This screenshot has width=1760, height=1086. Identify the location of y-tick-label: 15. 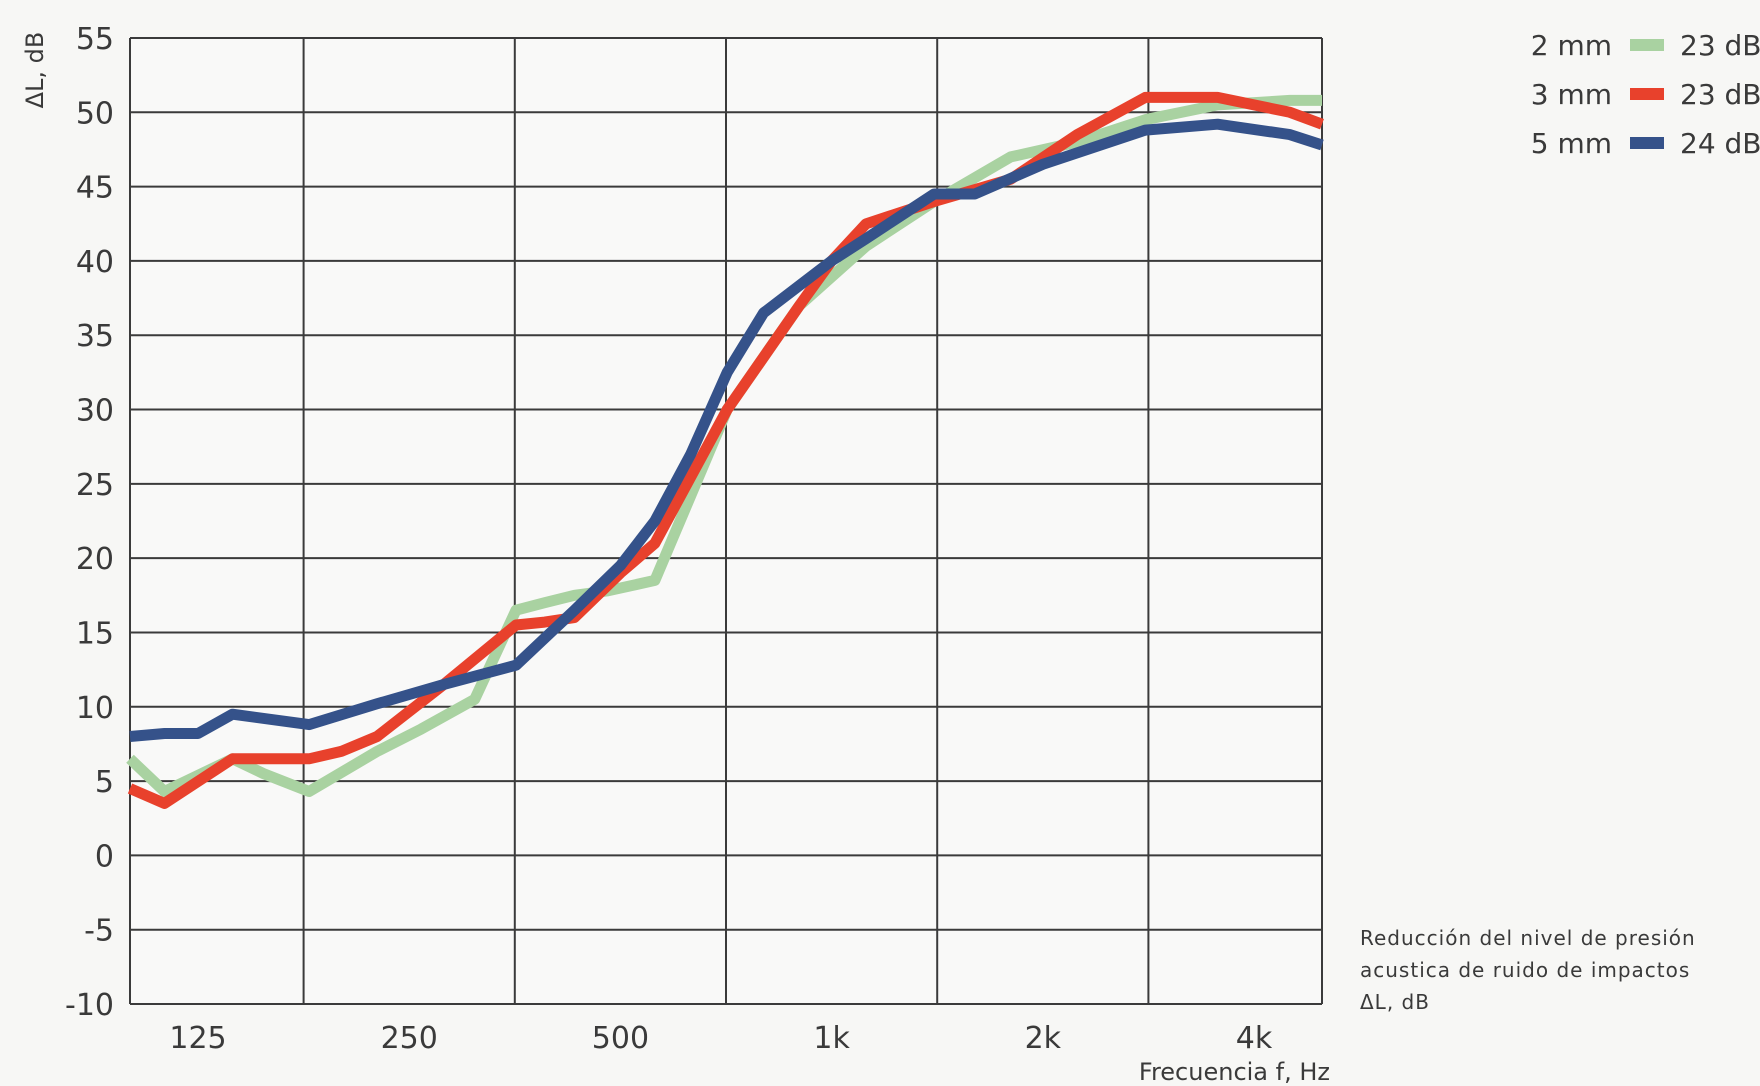
(95, 633).